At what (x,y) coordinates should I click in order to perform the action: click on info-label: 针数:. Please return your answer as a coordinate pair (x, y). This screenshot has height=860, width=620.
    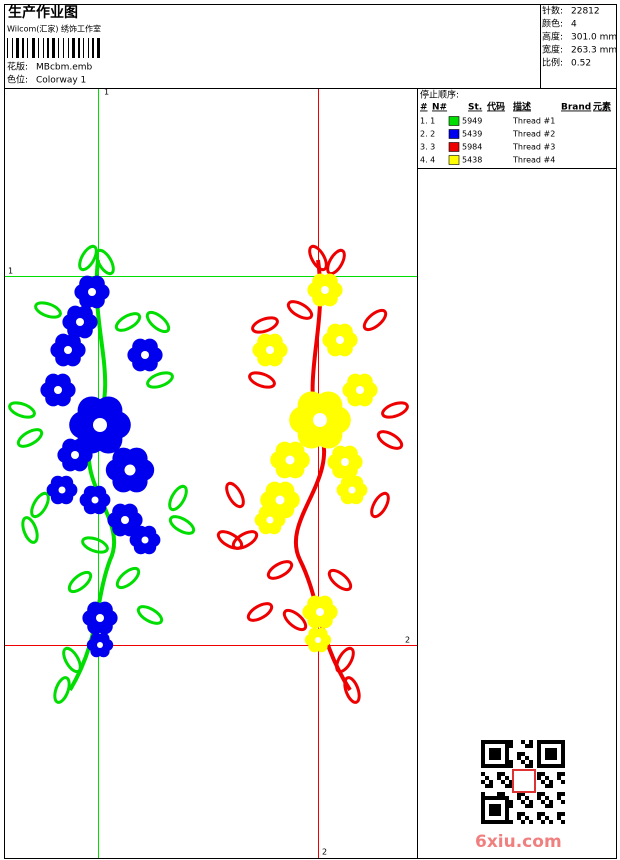
    Looking at the image, I should click on (552, 11).